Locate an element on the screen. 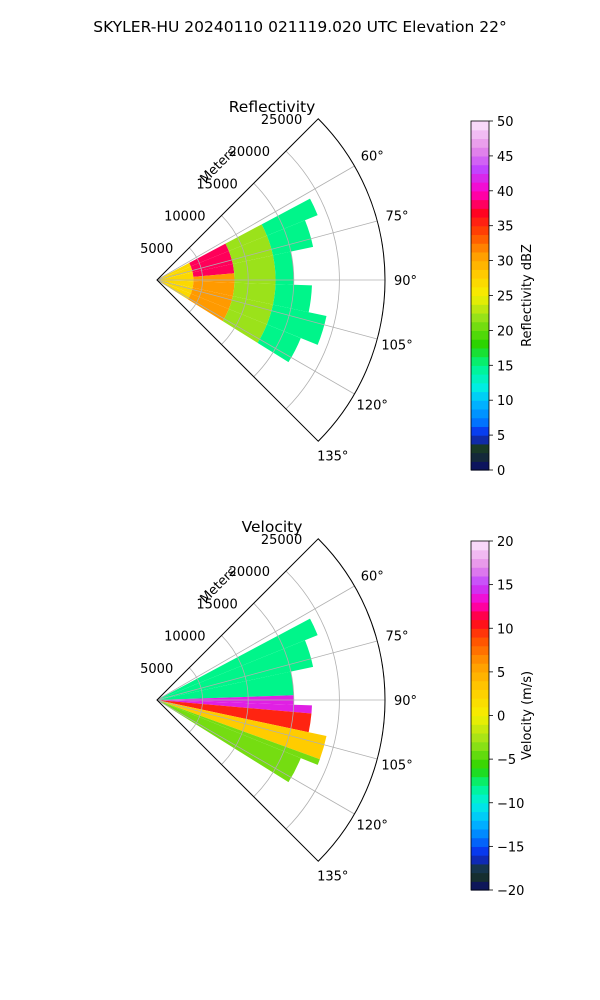  colorbar-tick-label: −10 is located at coordinates (510, 804).